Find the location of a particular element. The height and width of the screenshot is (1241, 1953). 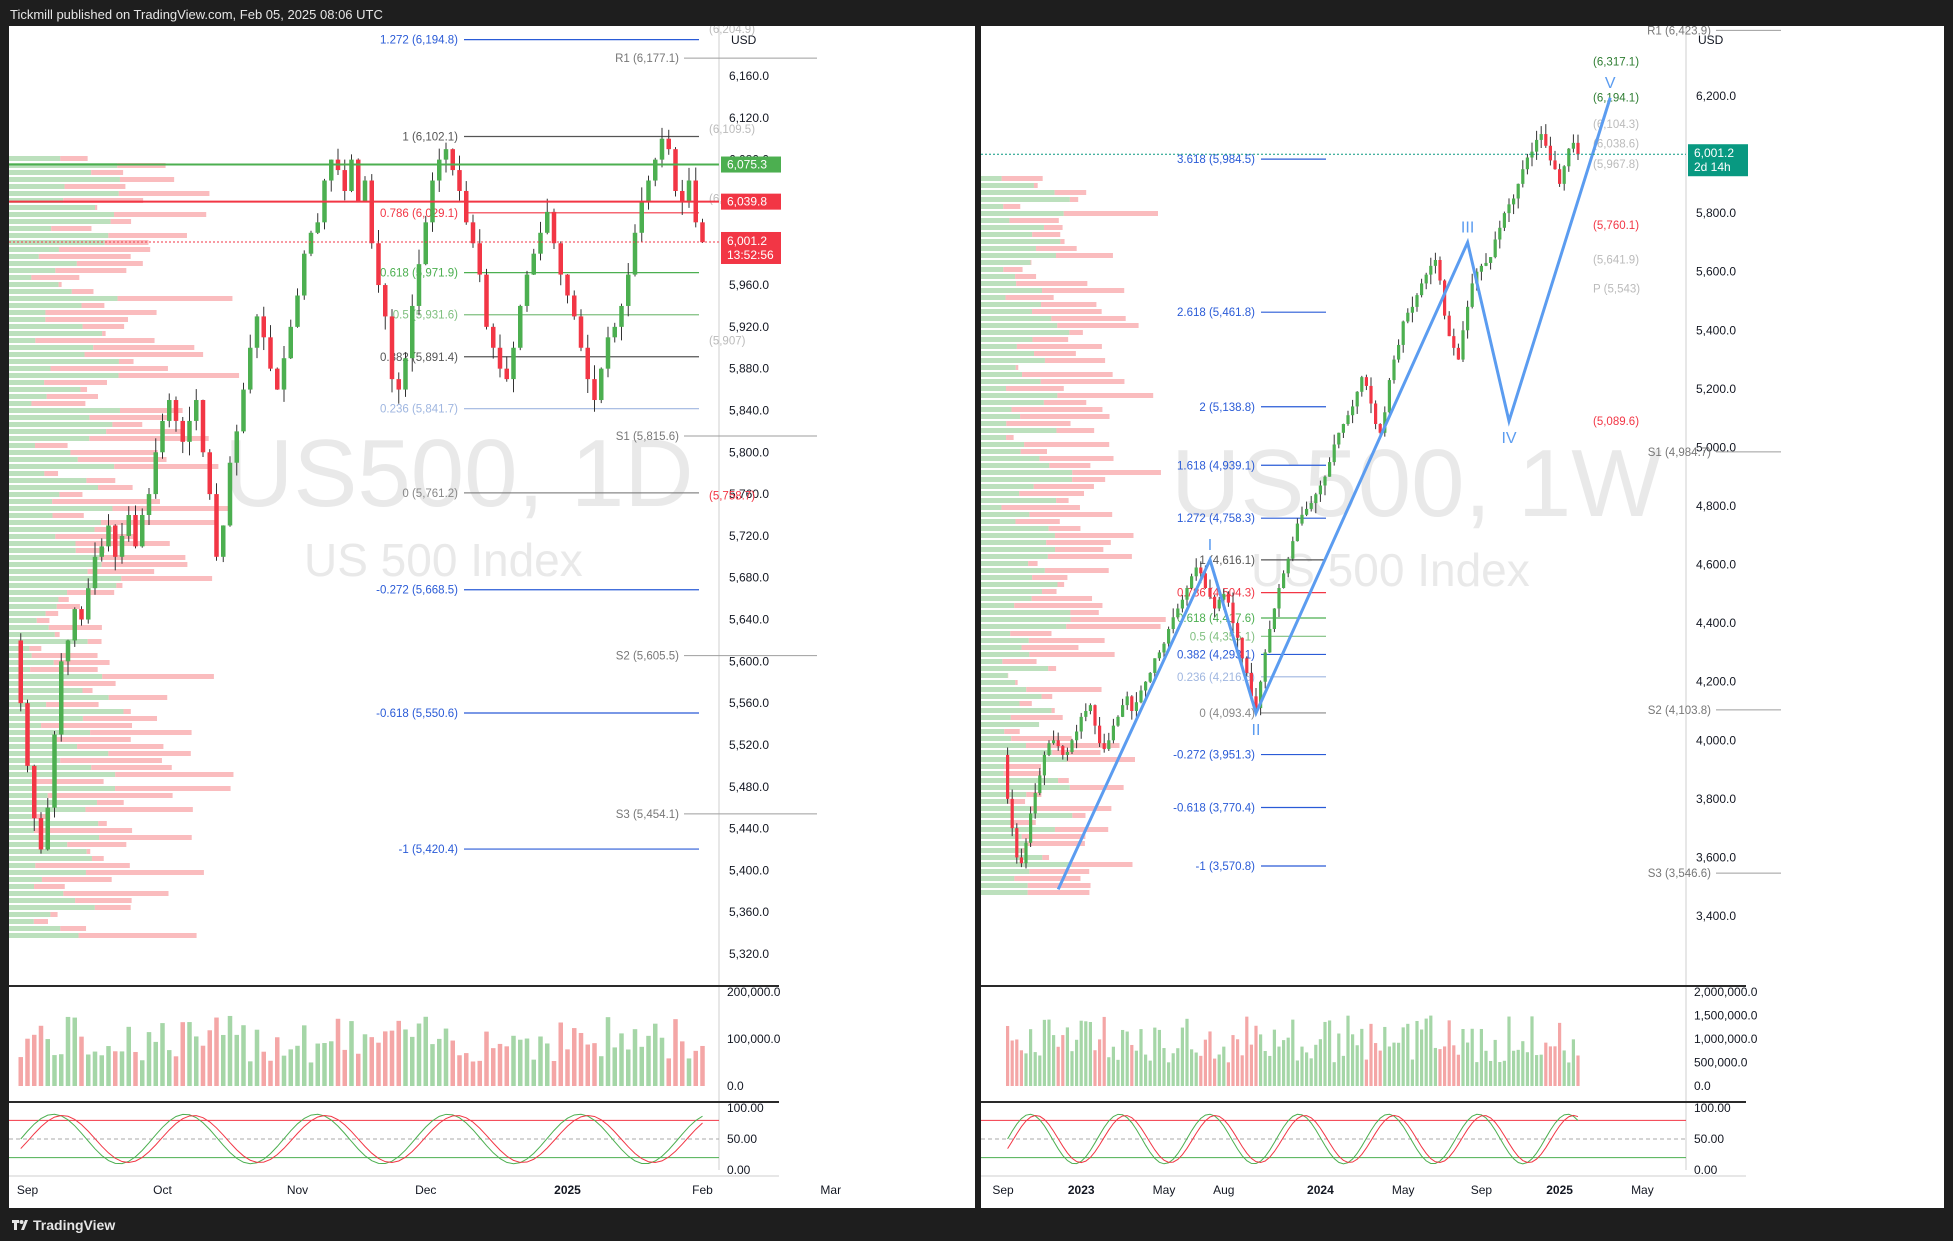

fib-level-label: 0.618 (4,417.6) is located at coordinates (1216, 619).